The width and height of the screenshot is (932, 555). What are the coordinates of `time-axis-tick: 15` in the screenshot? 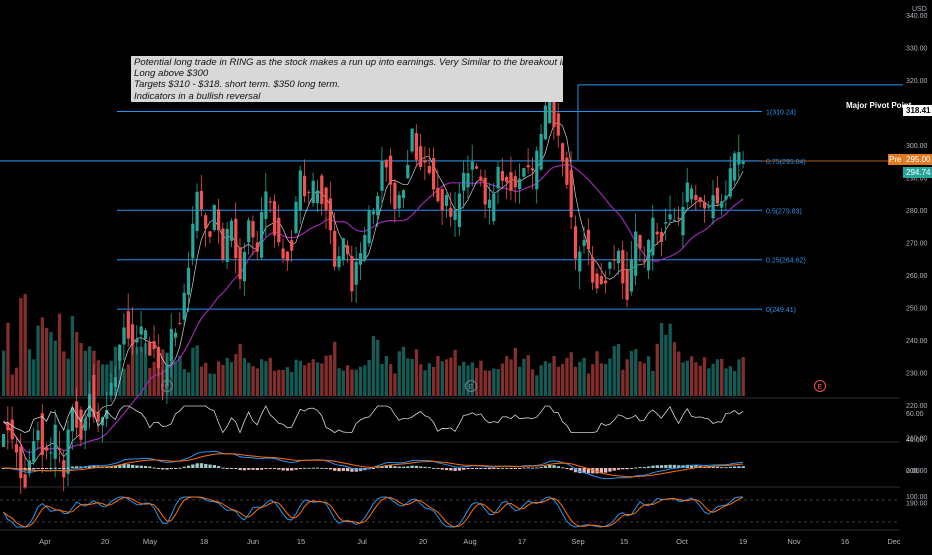 It's located at (624, 541).